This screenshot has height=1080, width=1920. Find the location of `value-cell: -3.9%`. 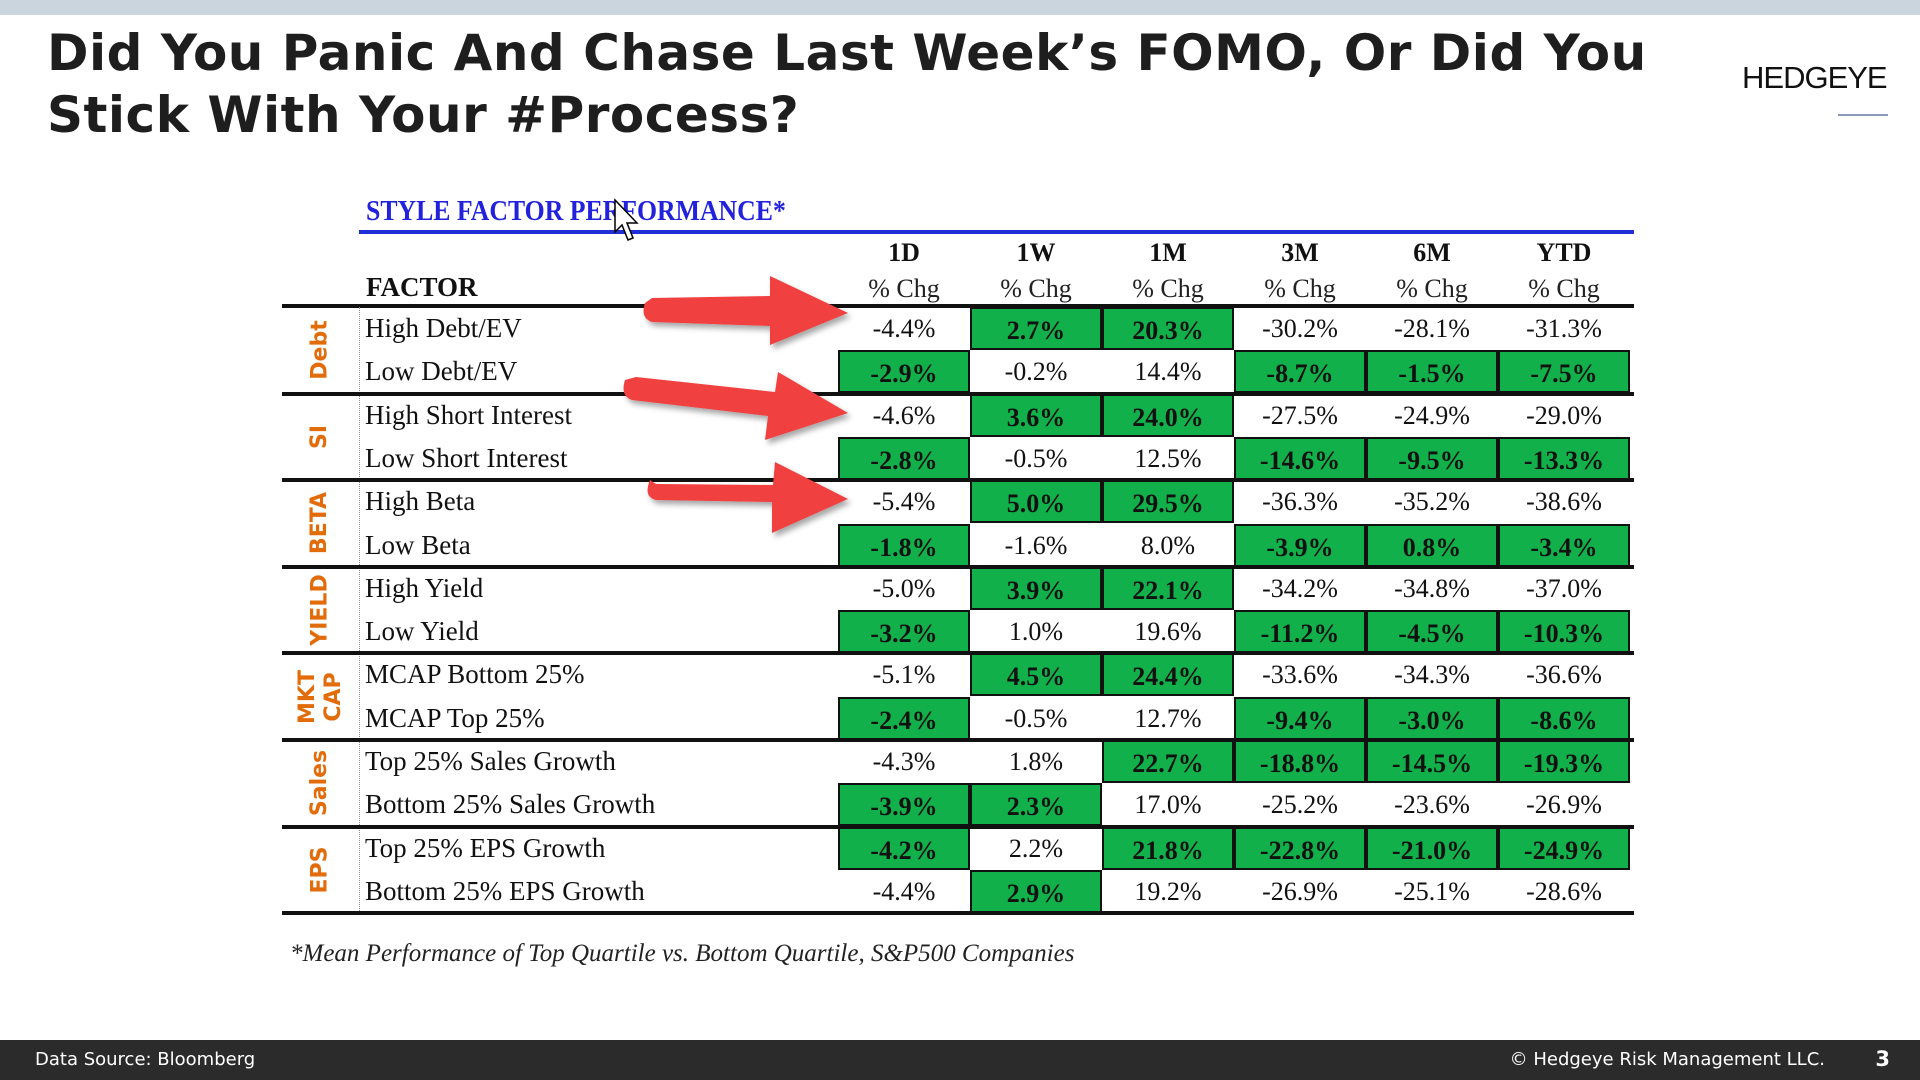

value-cell: -3.9% is located at coordinates (904, 805).